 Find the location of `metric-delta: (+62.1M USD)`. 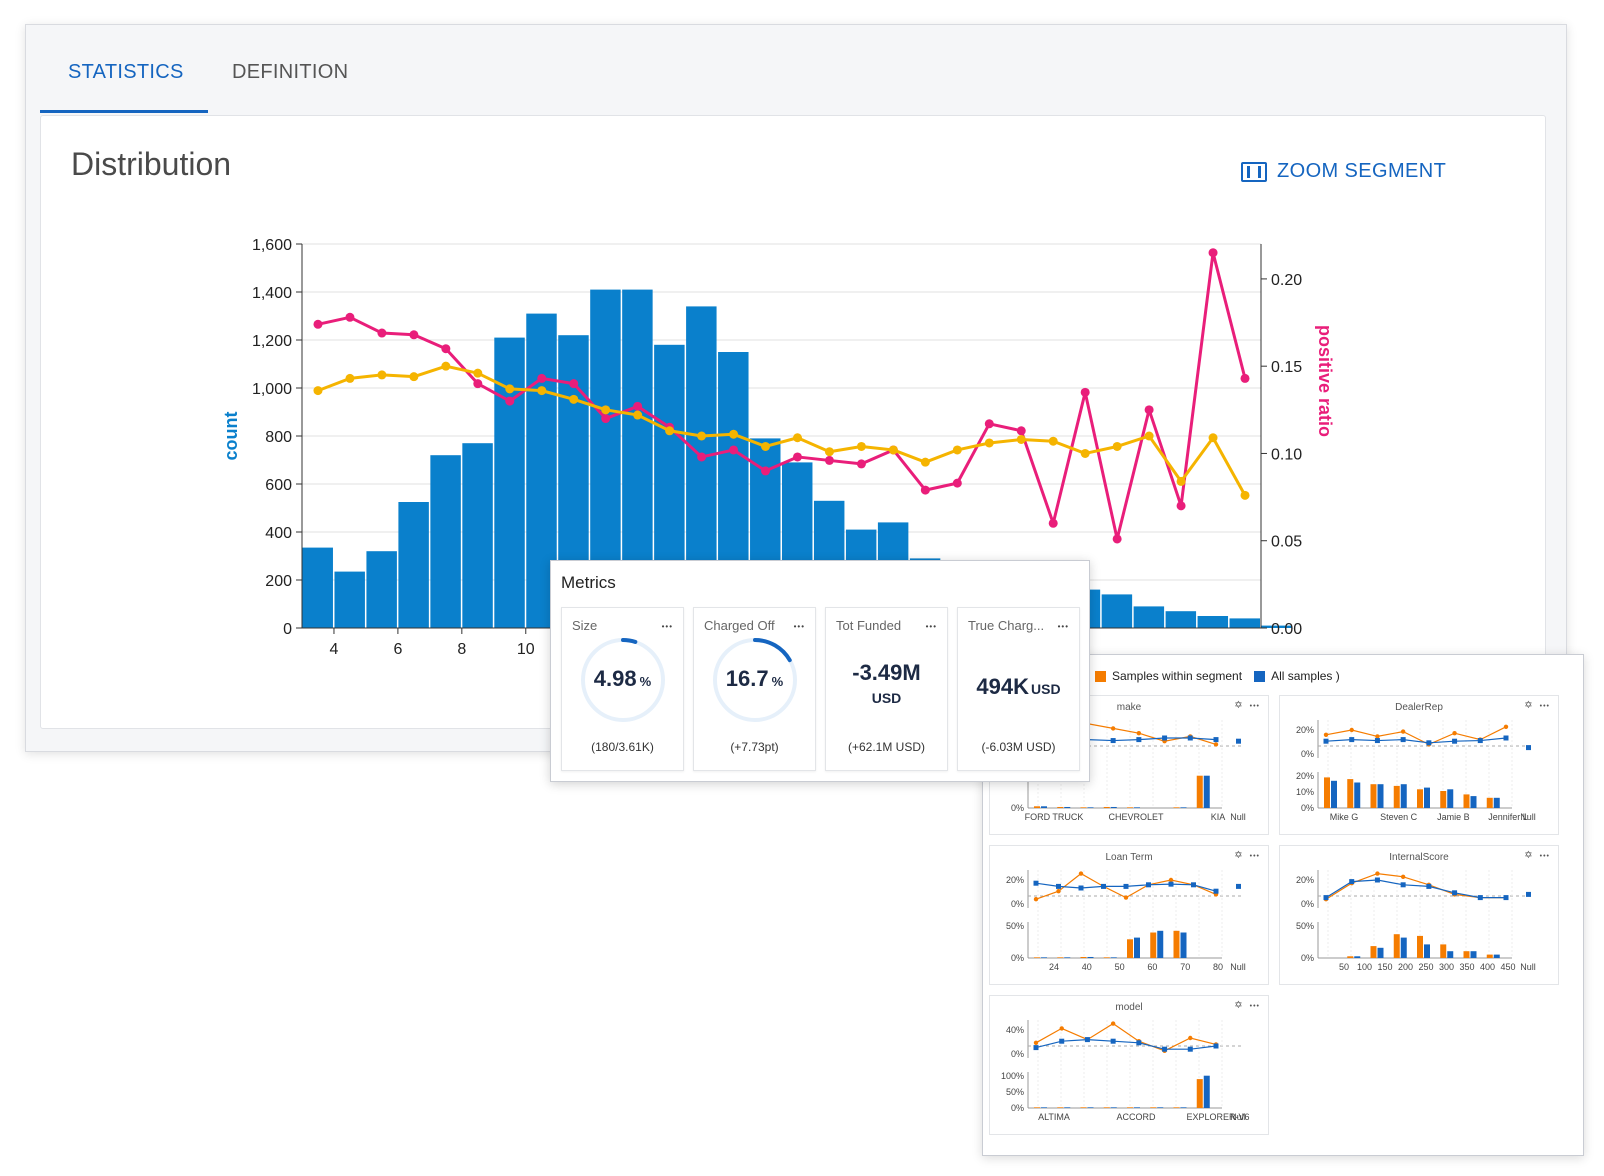

metric-delta: (+62.1M USD) is located at coordinates (886, 747).